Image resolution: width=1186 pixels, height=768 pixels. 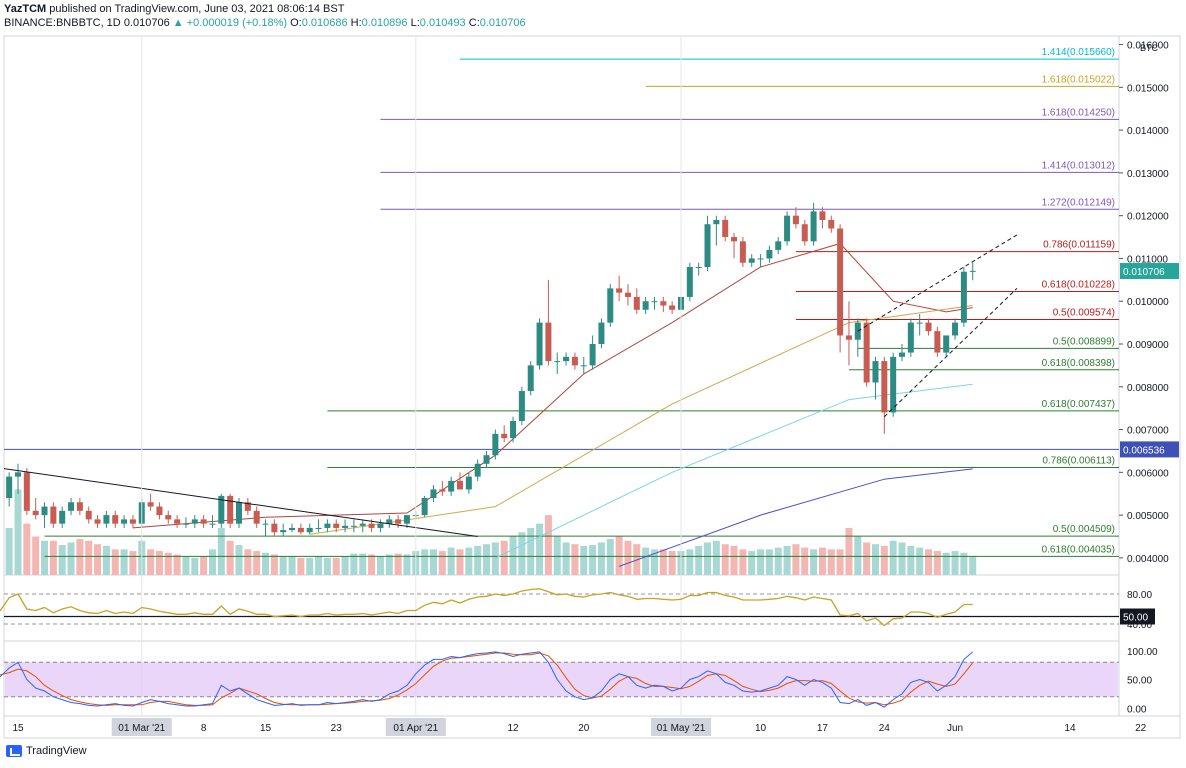 I want to click on tradingview-logo-icon, so click(x=14, y=751).